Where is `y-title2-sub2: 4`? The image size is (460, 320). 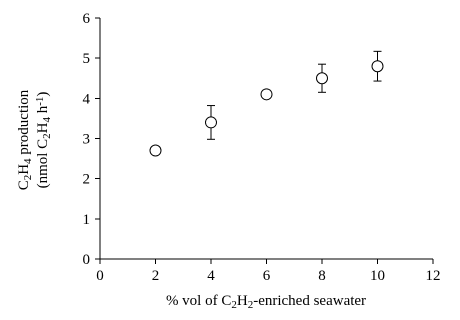 y-title2-sub2: 4 is located at coordinates (47, 119).